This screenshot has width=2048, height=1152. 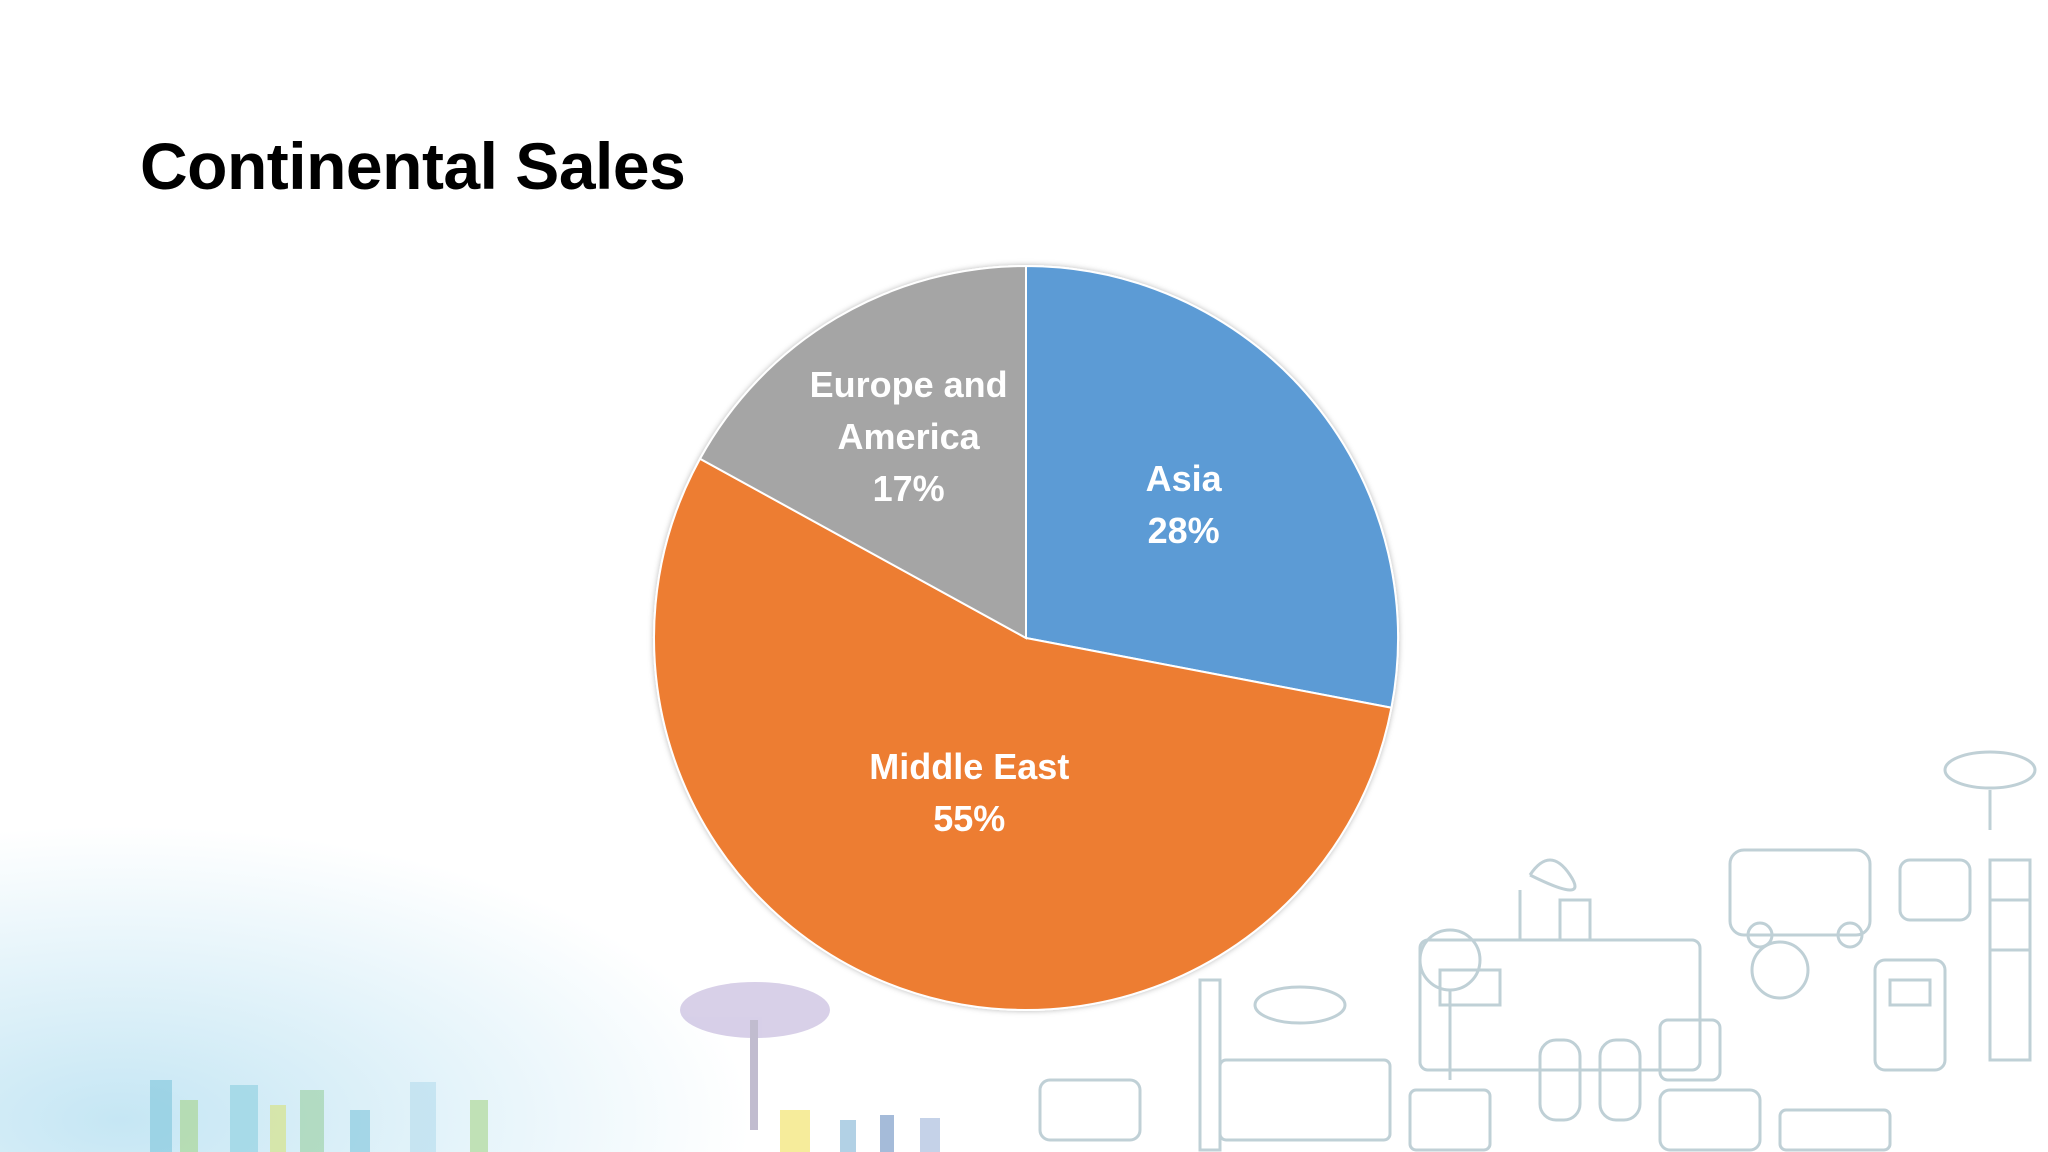 I want to click on data-label-middle-east-line-2: 55%, so click(x=969, y=818).